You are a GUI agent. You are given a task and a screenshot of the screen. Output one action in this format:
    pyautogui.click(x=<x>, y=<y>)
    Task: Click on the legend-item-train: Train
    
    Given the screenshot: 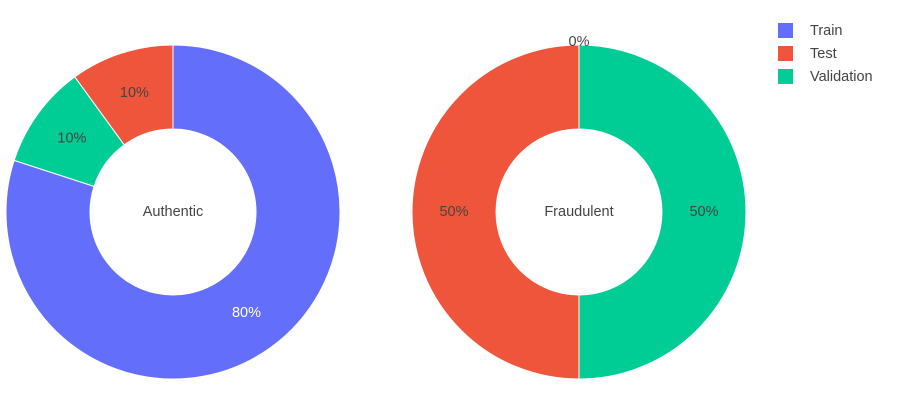 What is the action you would take?
    pyautogui.click(x=810, y=31)
    